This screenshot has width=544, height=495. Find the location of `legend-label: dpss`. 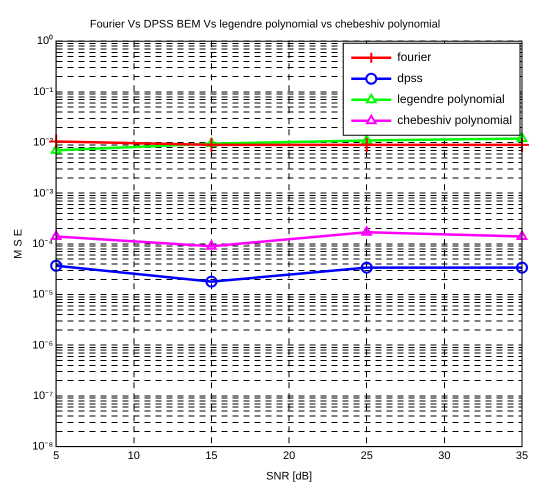

legend-label: dpss is located at coordinates (410, 78).